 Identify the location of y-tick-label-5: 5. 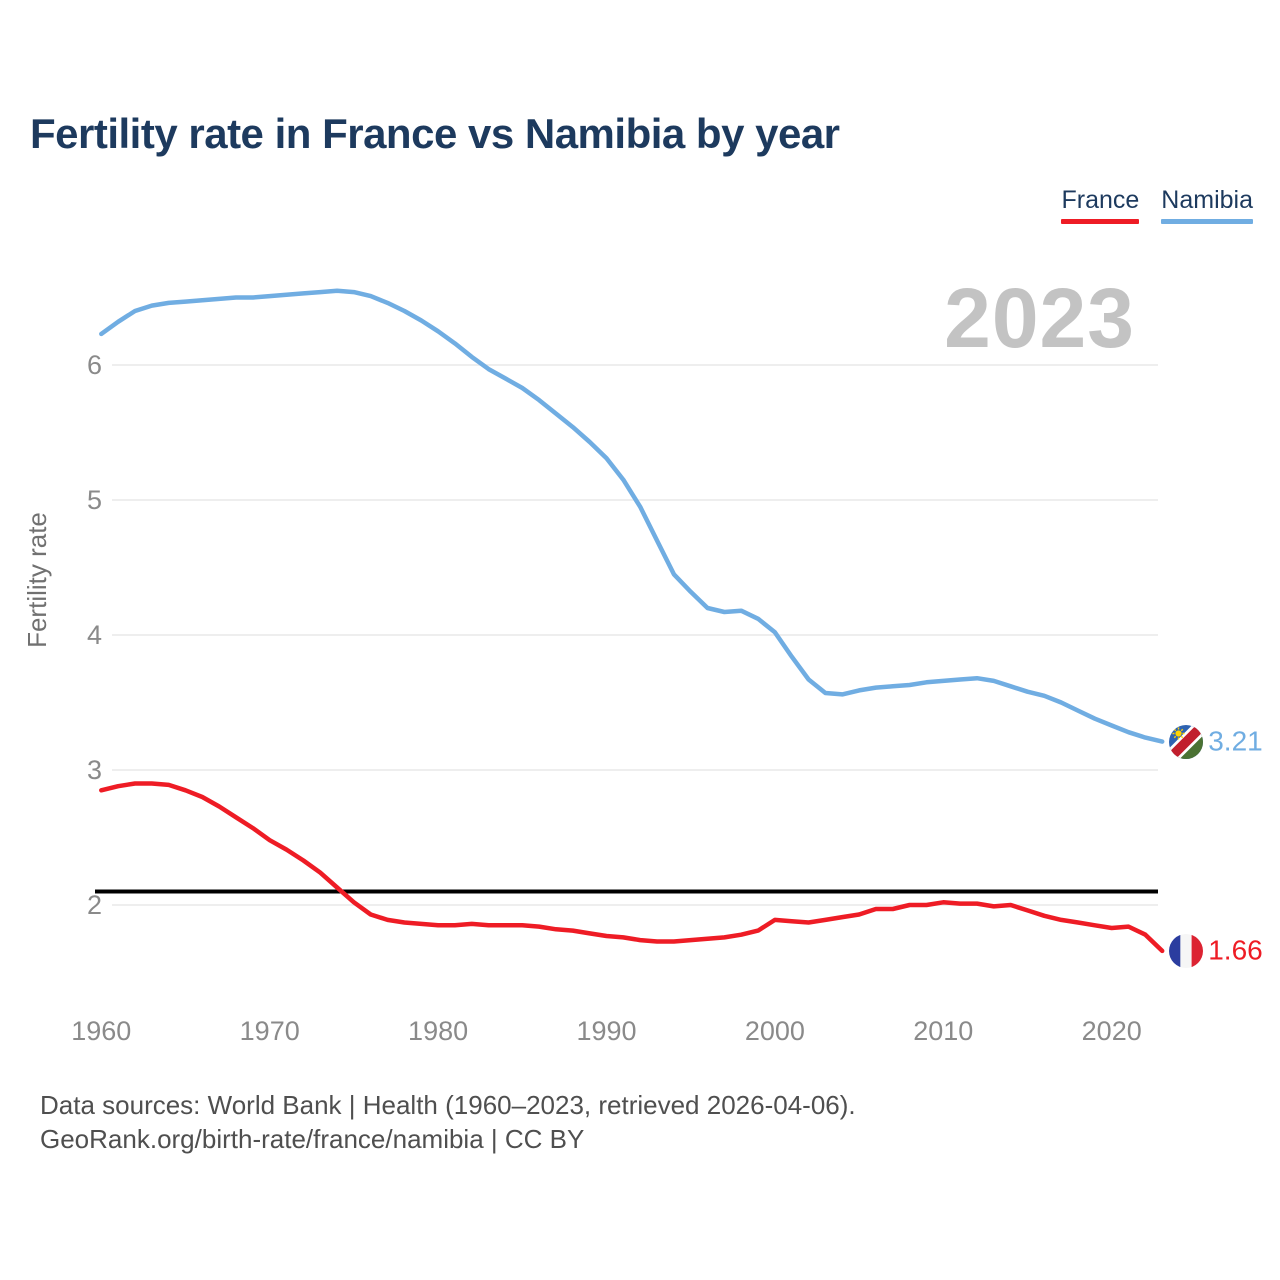
(94, 500).